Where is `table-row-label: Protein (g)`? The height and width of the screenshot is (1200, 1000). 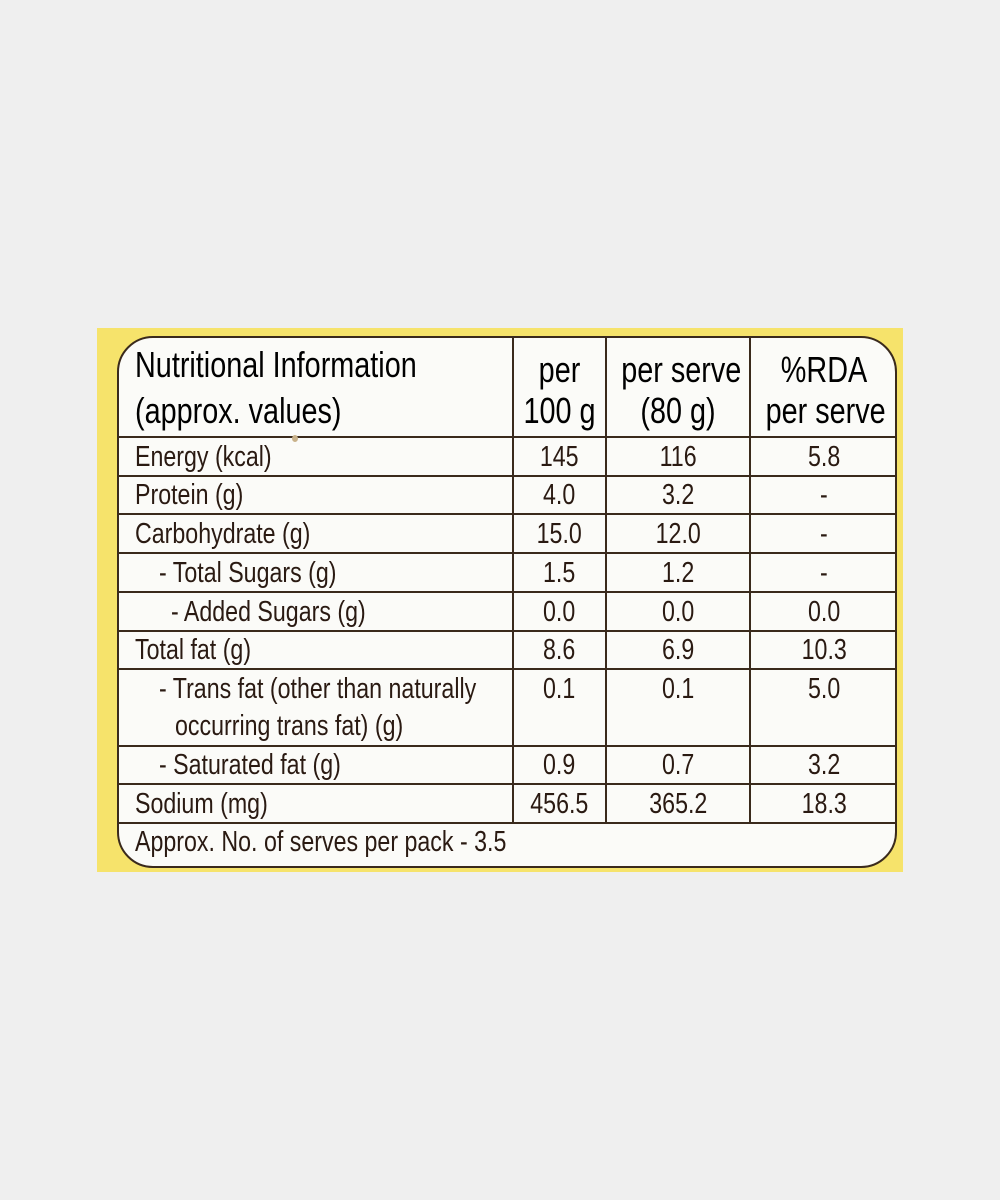
table-row-label: Protein (g) is located at coordinates (323, 495).